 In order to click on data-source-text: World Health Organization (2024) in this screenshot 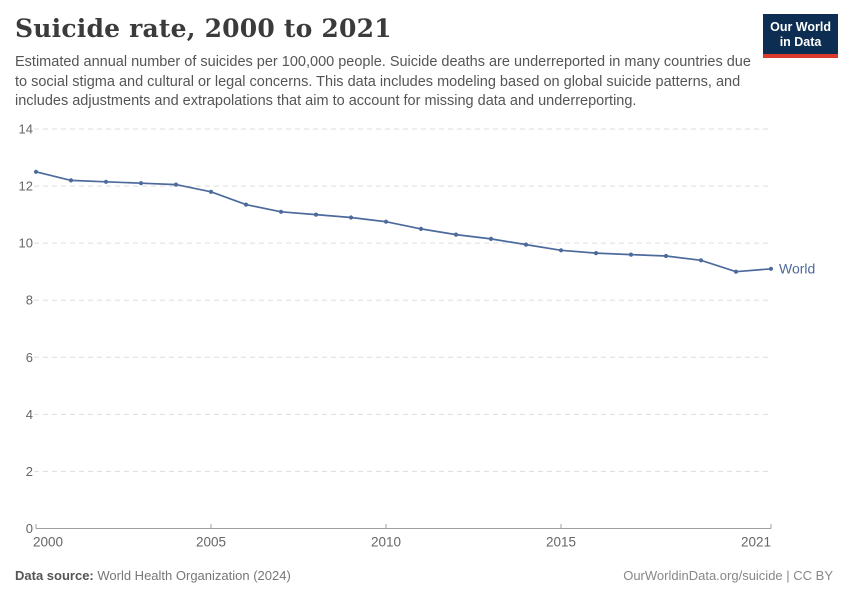, I will do `click(192, 575)`.